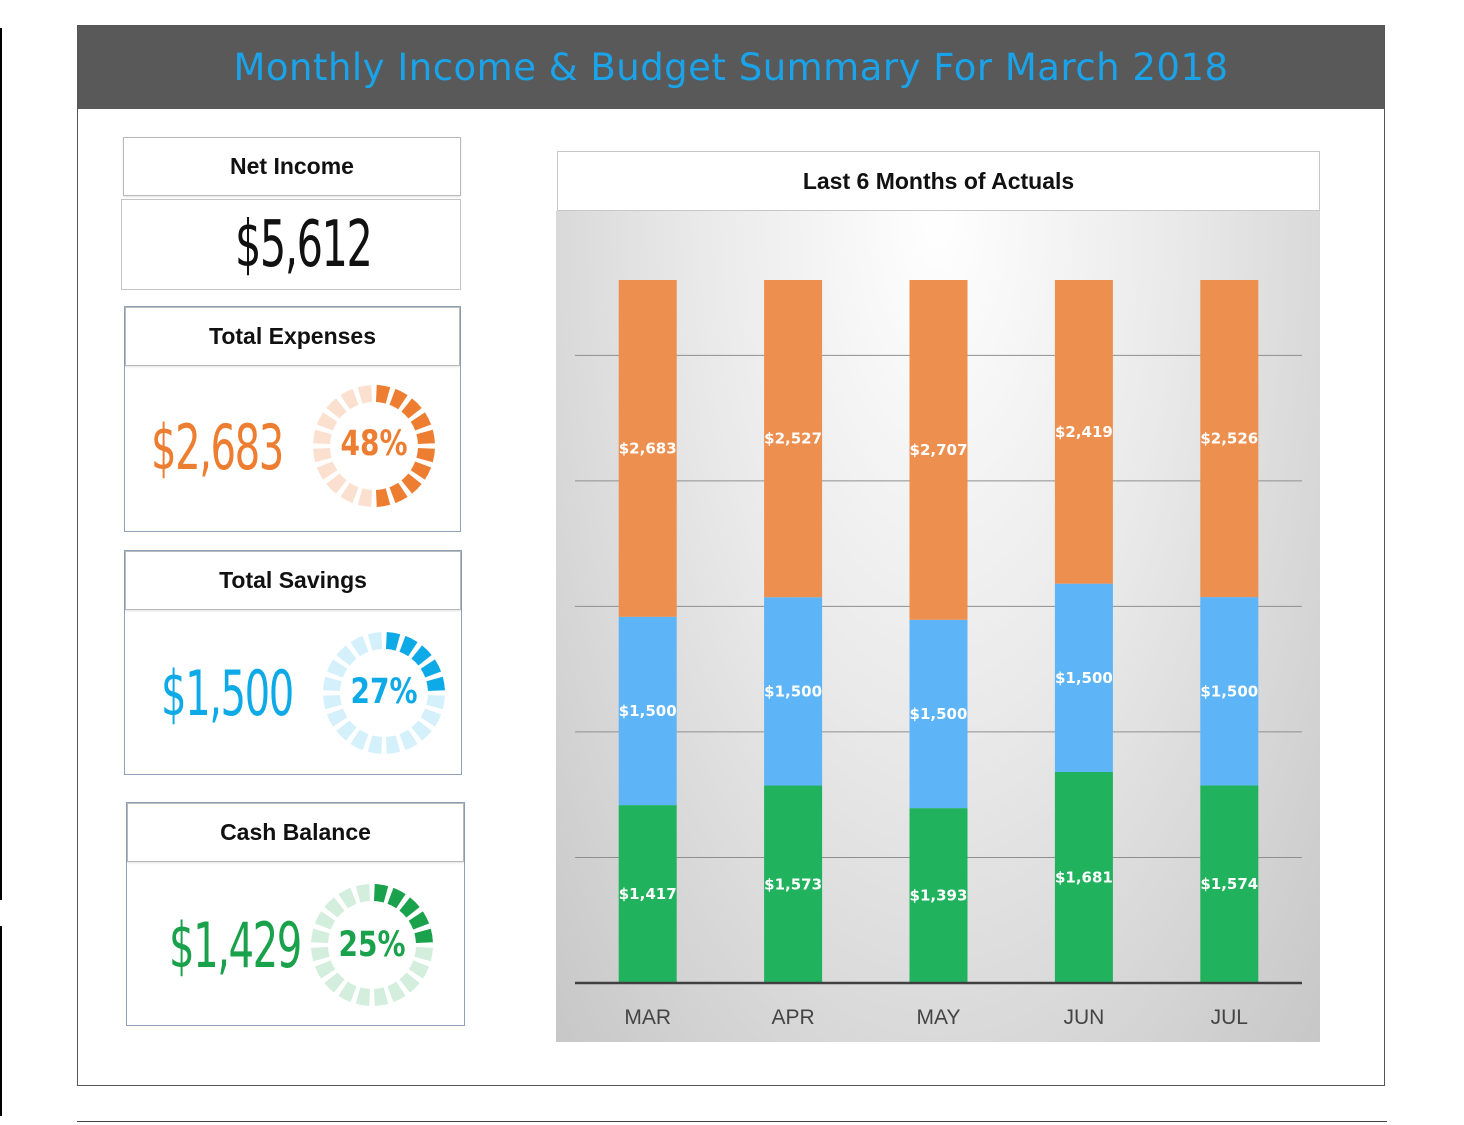 The width and height of the screenshot is (1464, 1125). I want to click on bar-data-label: $1,417, so click(648, 894).